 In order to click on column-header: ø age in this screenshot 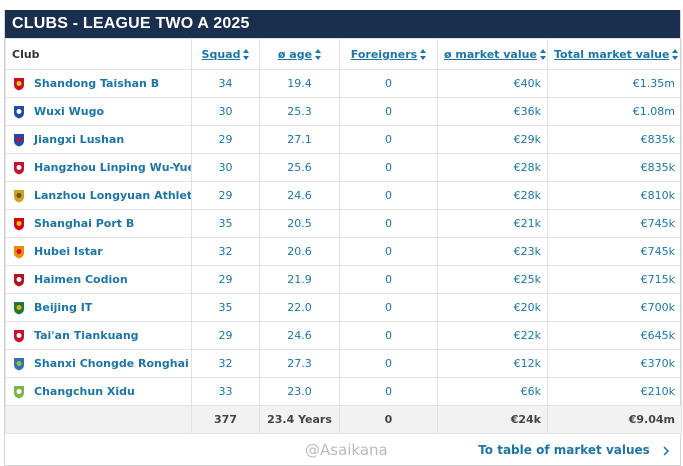, I will do `click(299, 54)`.